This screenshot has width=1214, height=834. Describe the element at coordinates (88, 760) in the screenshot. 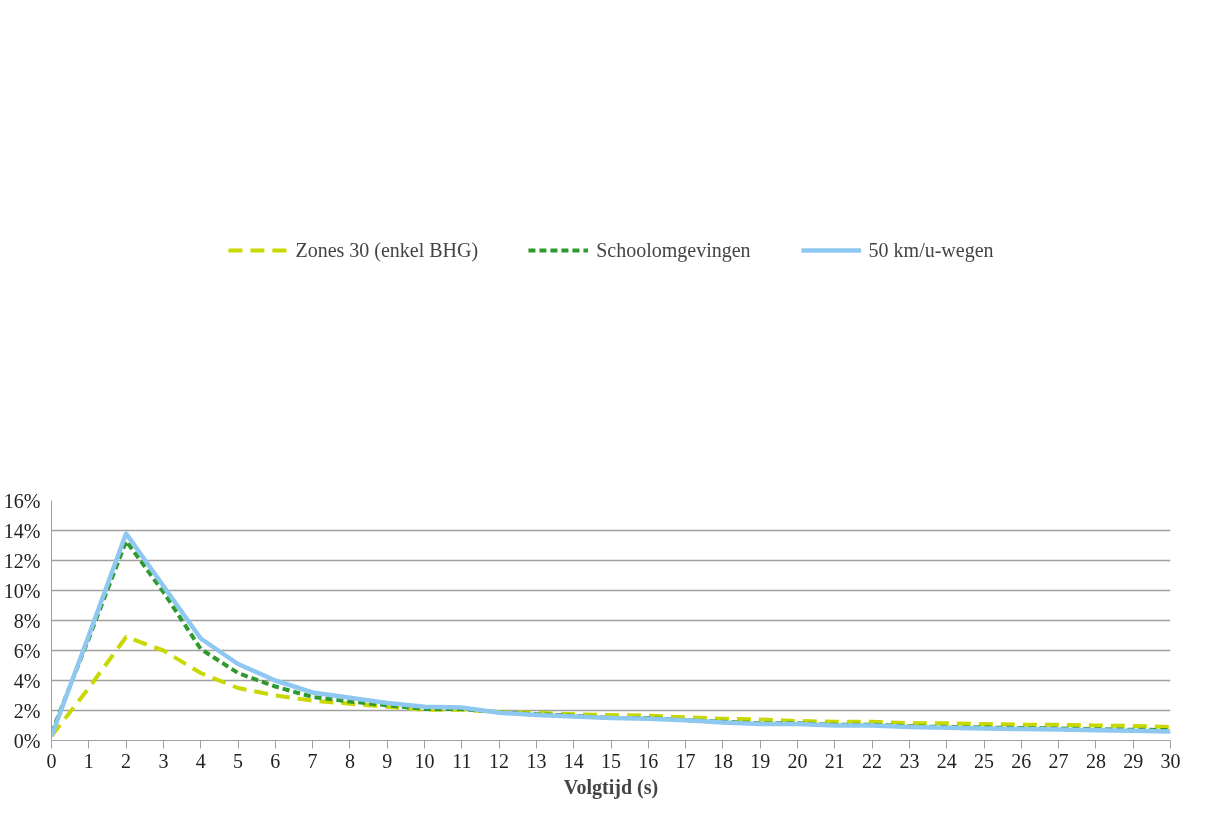

I see `x-tick-label: 1` at that location.